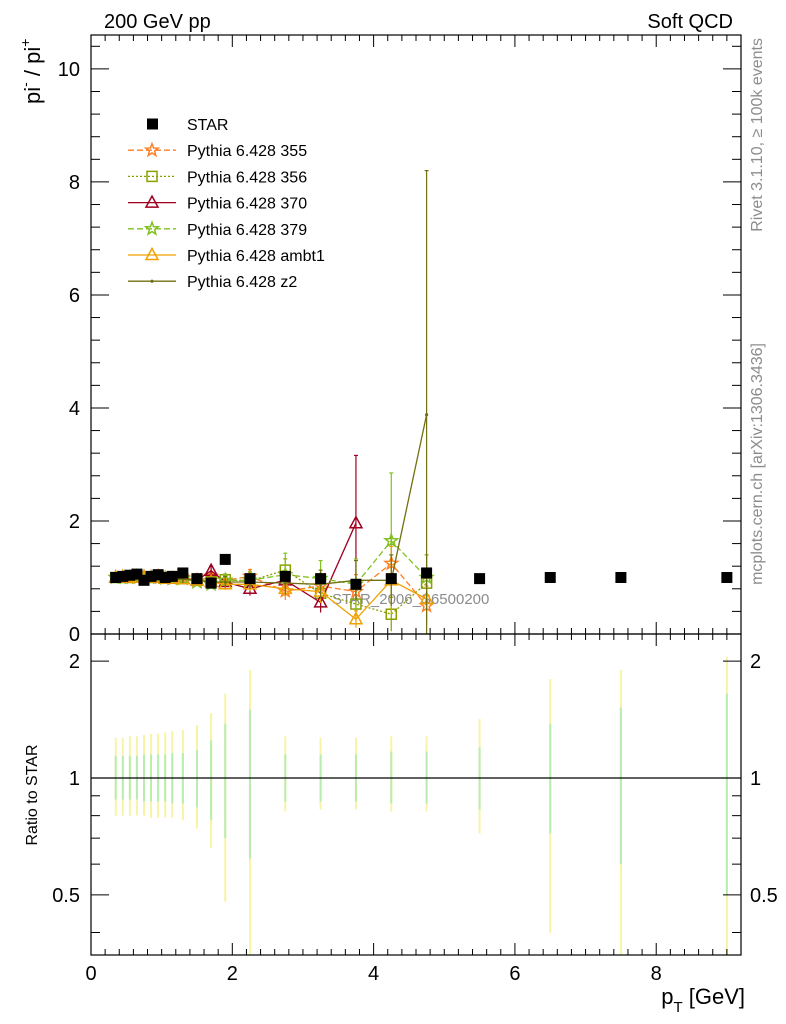 The width and height of the screenshot is (786, 1024). I want to click on main-y-axis-label: pi- / pi+, so click(31, 71).